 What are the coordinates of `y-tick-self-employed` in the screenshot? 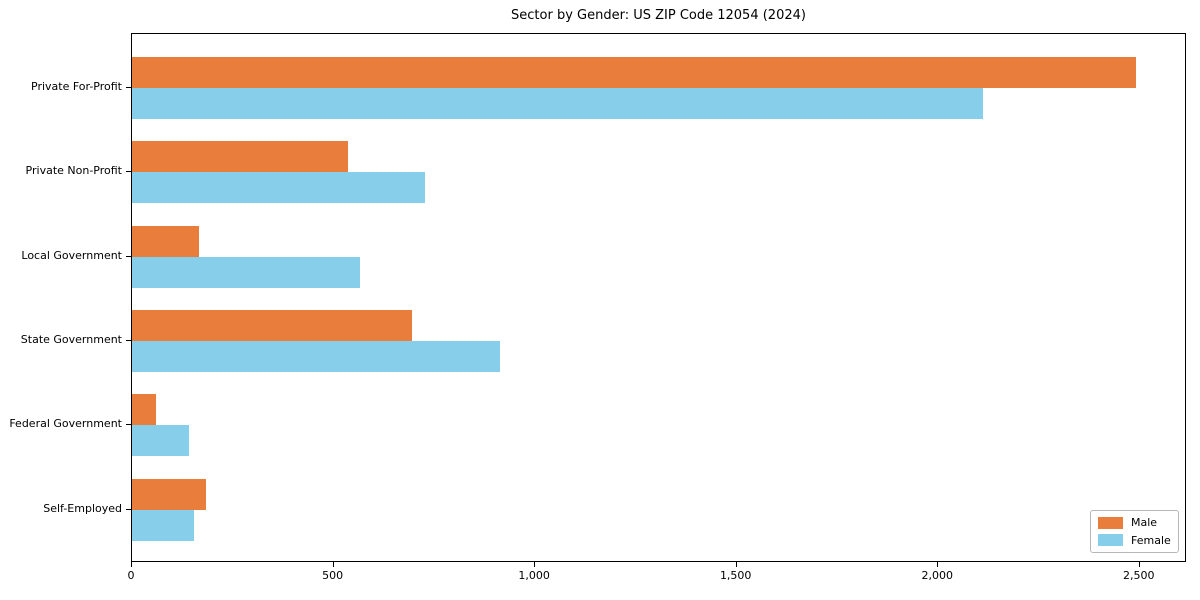 It's located at (128, 509).